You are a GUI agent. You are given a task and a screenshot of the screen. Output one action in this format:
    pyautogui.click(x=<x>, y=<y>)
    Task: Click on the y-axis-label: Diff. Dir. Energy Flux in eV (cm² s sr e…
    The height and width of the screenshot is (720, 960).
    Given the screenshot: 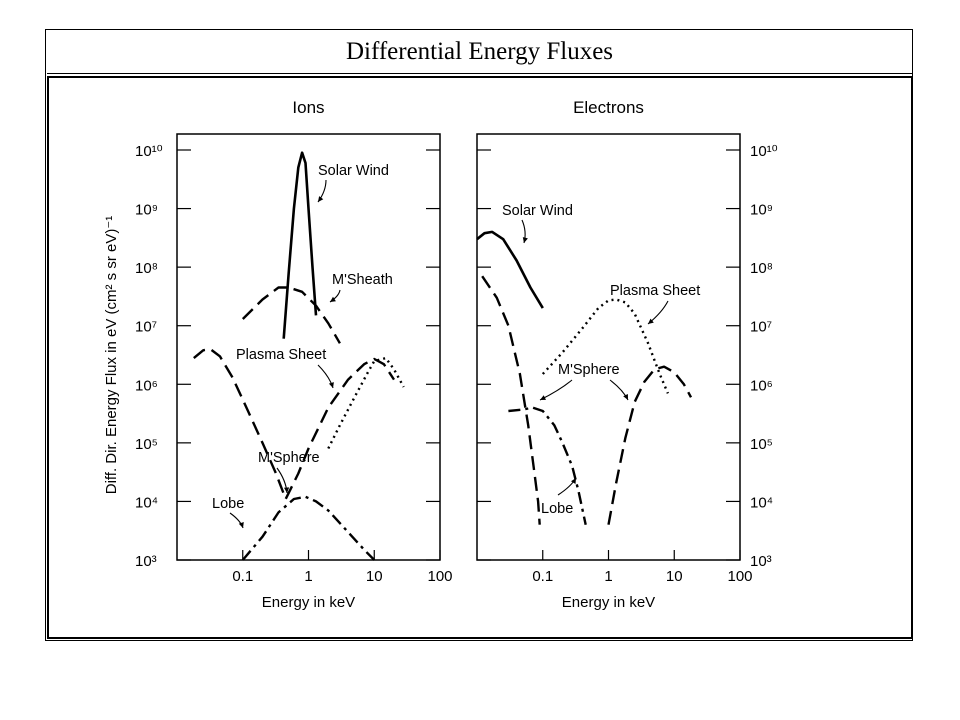 What is the action you would take?
    pyautogui.click(x=111, y=355)
    